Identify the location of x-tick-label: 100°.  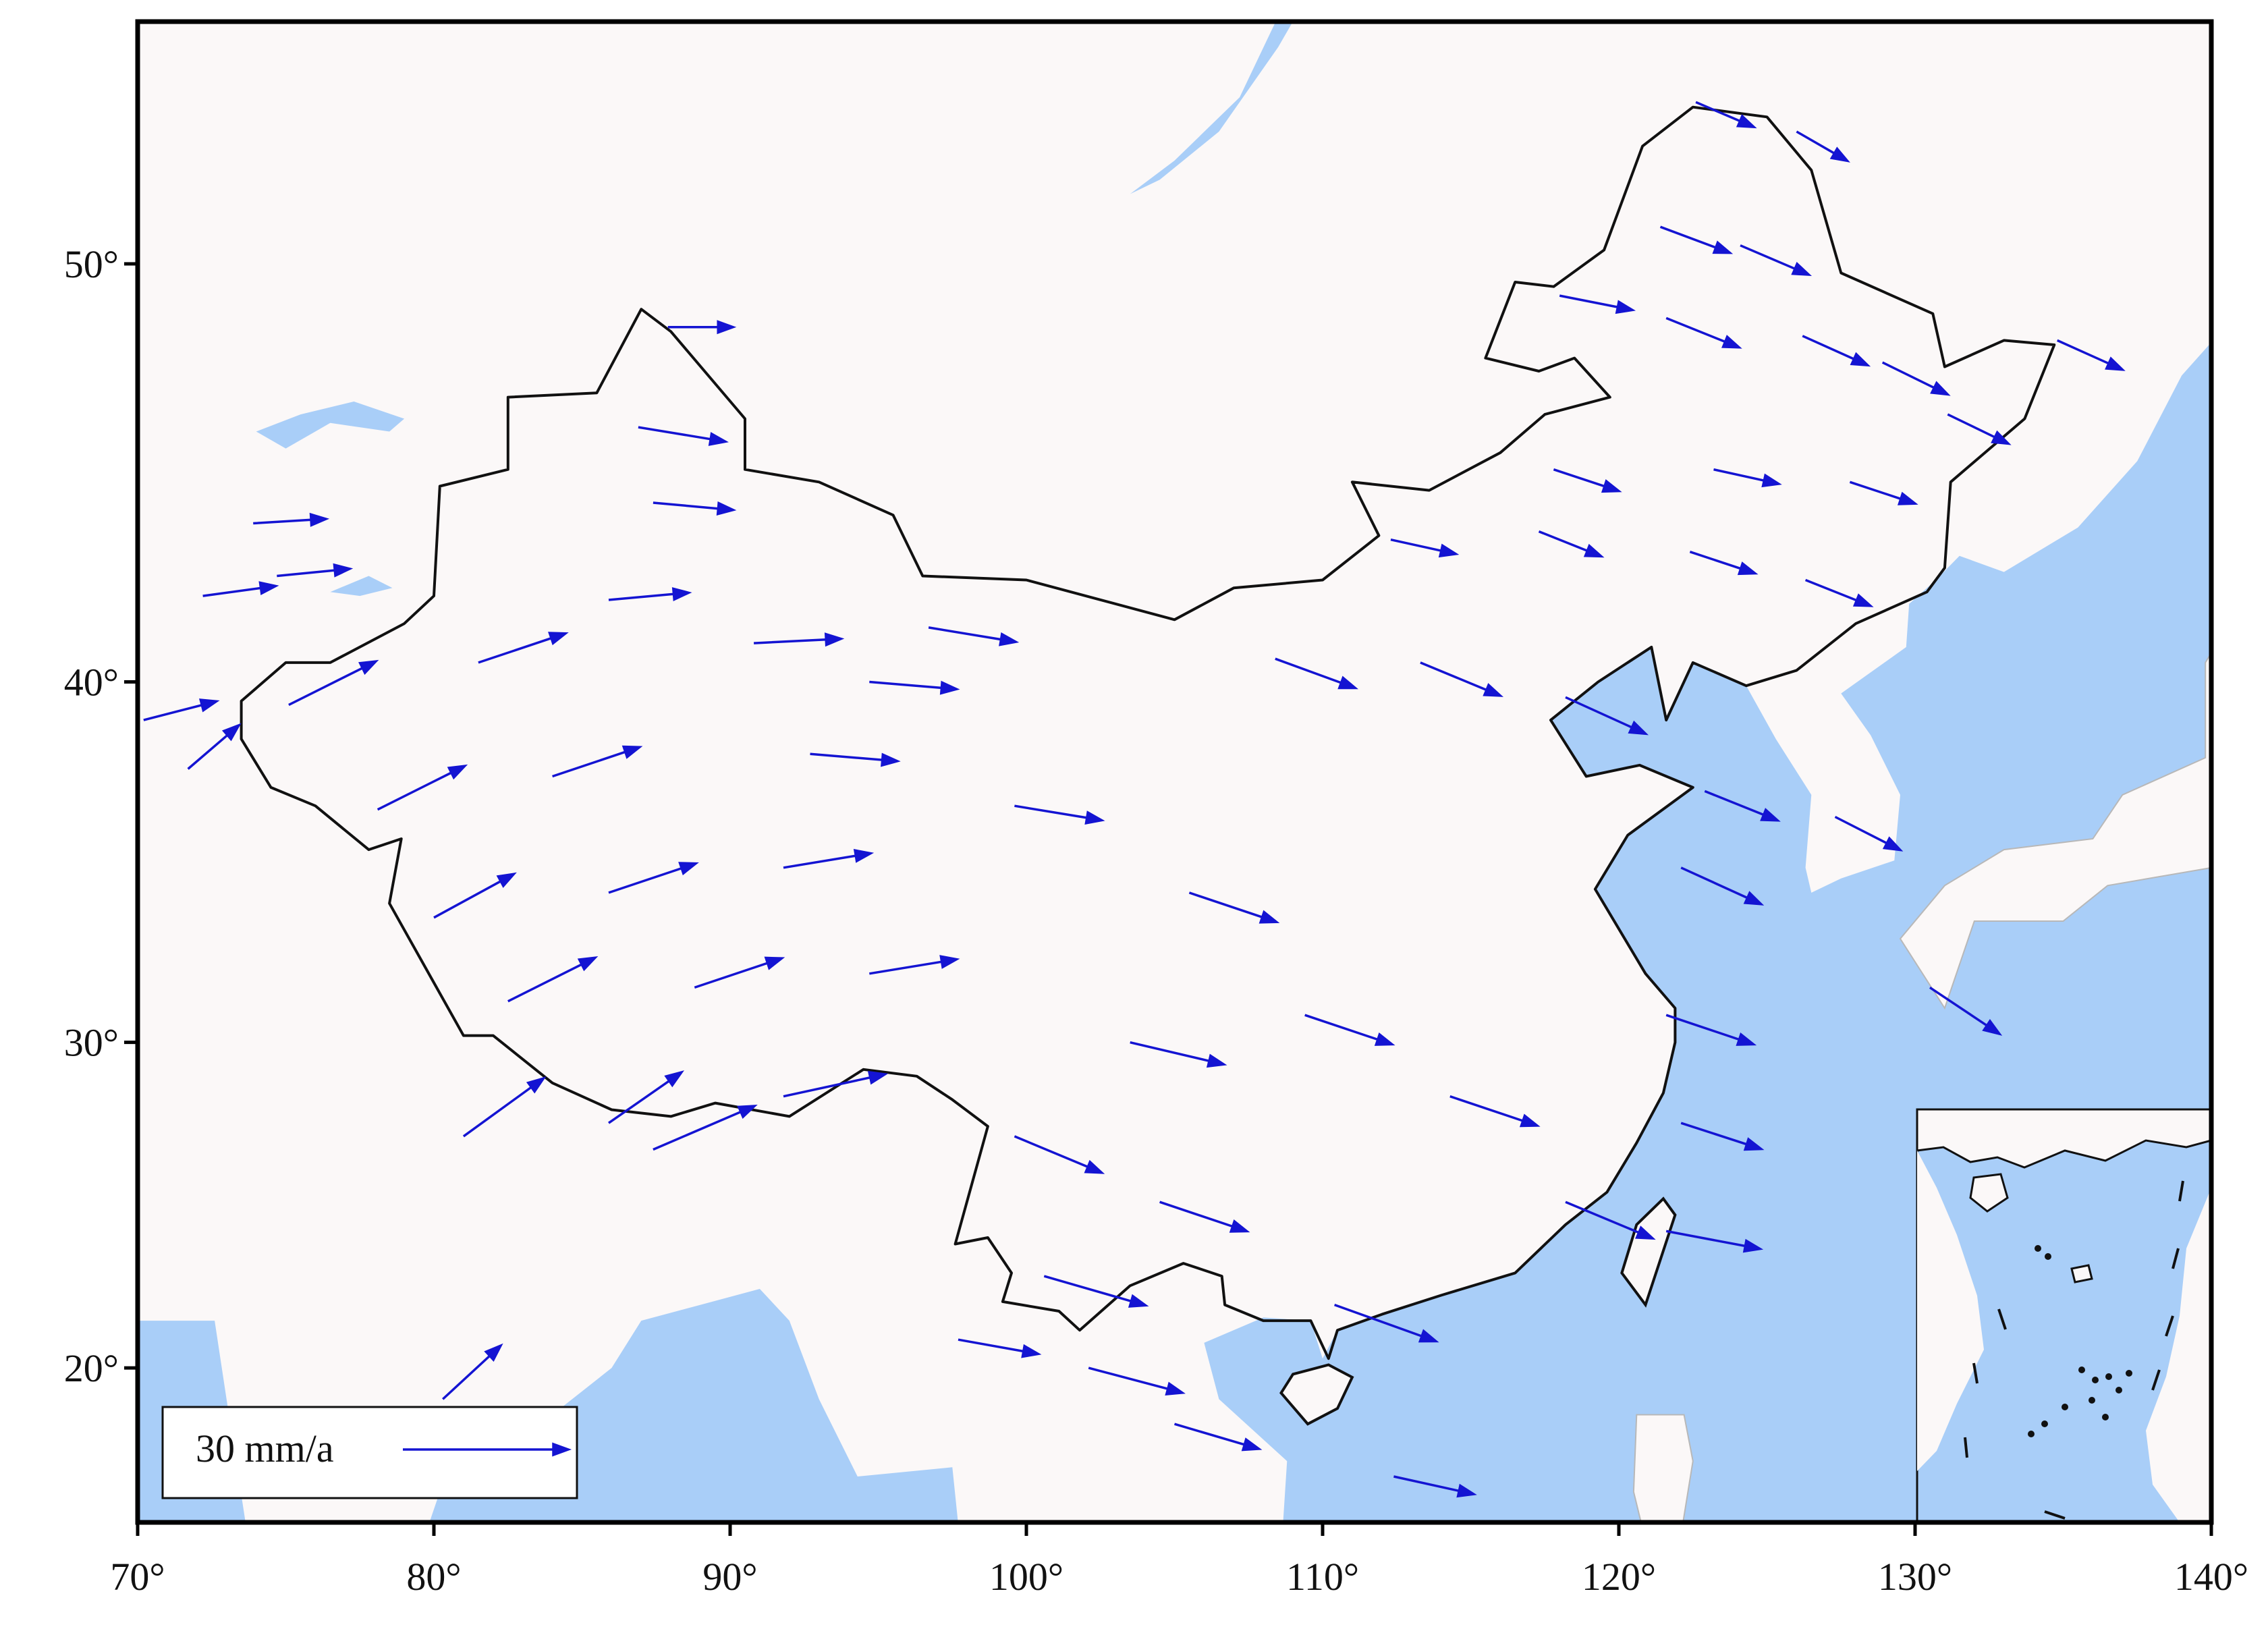
(1026, 1577).